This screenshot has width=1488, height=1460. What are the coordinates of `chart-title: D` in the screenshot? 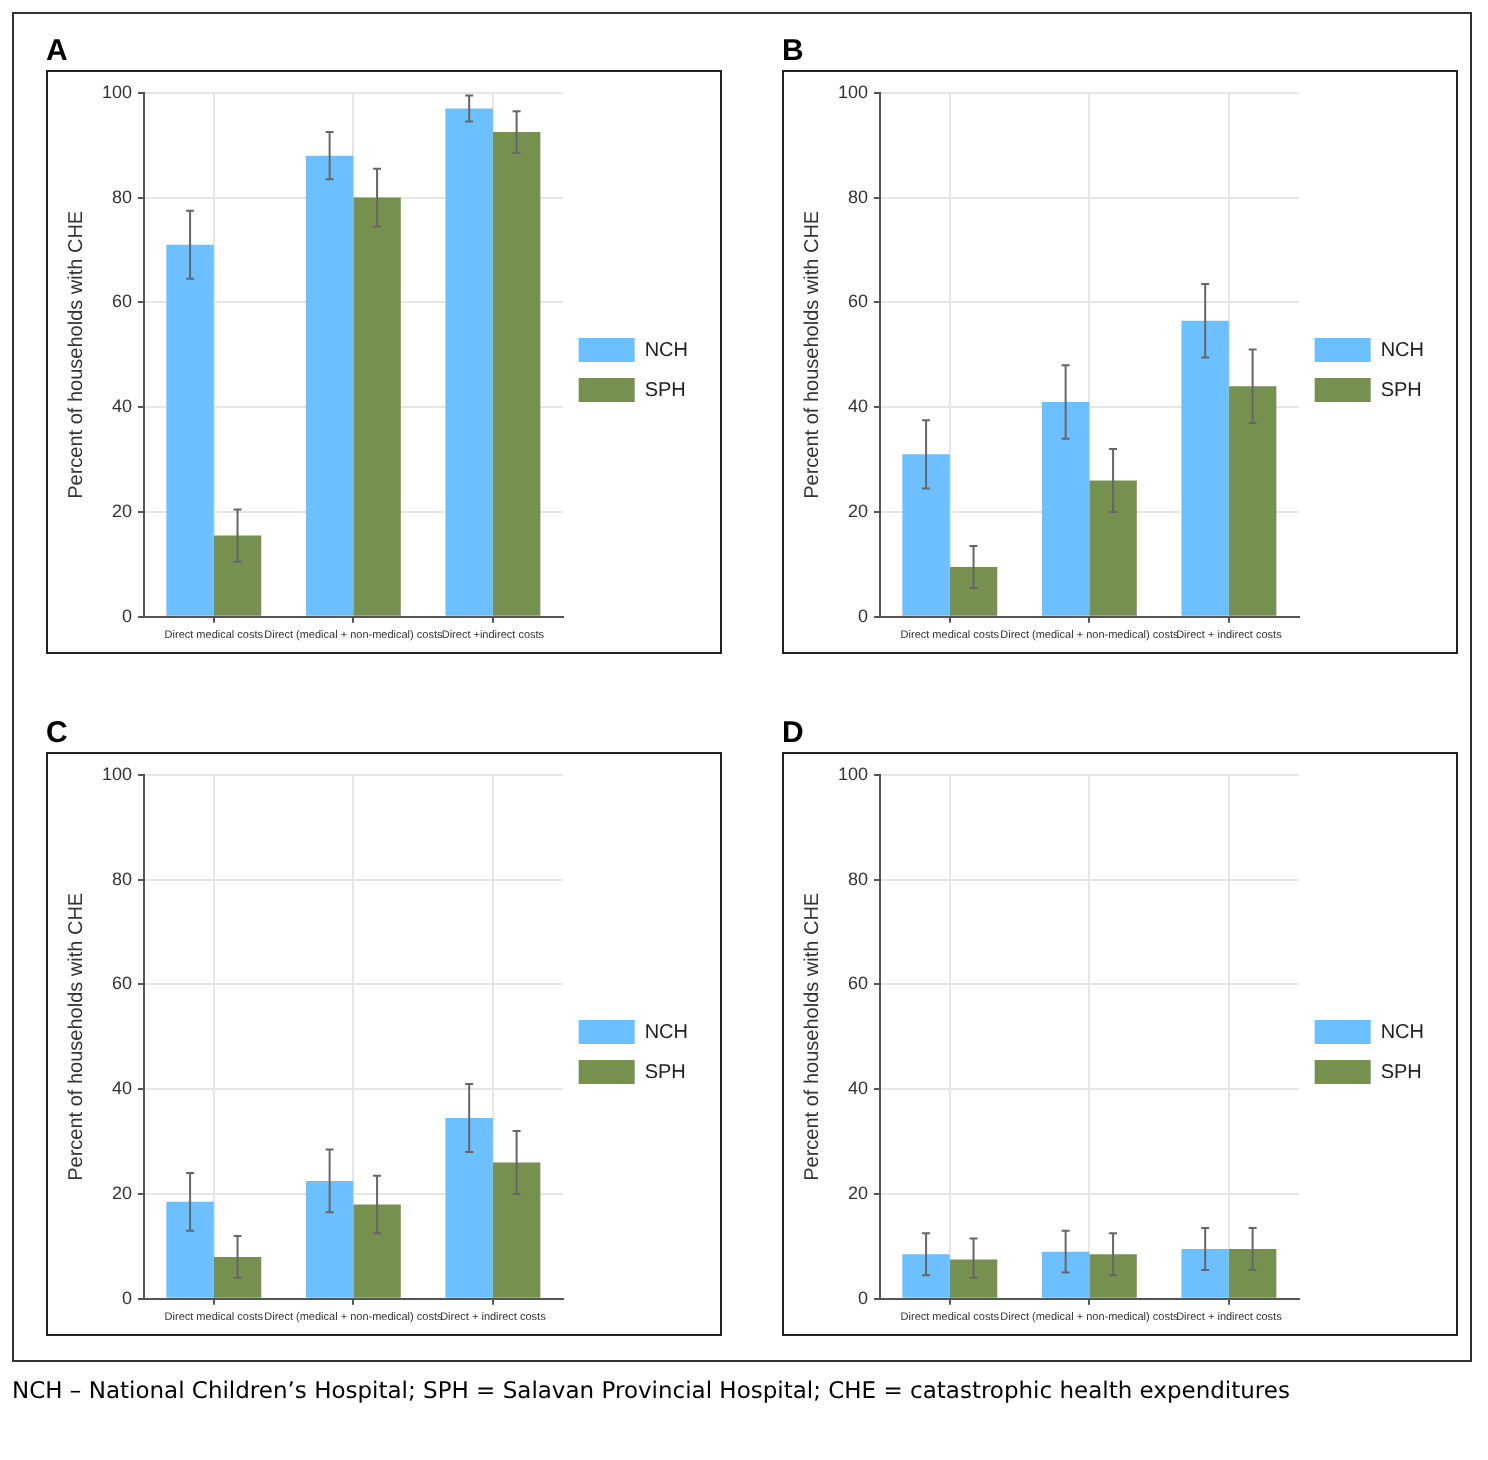 It's located at (793, 733).